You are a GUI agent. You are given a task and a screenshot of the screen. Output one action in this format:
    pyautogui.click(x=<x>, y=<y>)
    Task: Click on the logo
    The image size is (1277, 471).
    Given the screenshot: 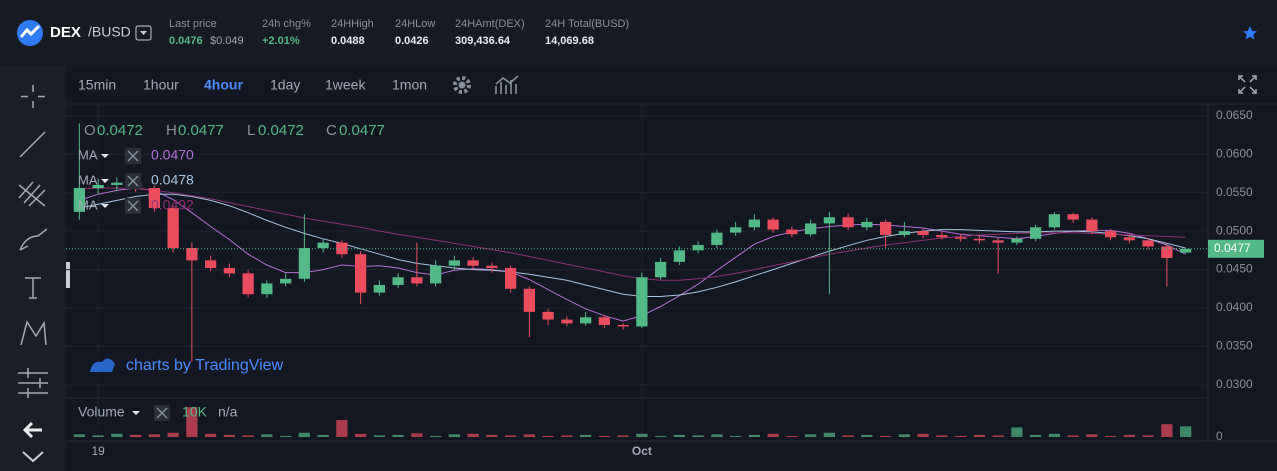 What is the action you would take?
    pyautogui.click(x=30, y=33)
    